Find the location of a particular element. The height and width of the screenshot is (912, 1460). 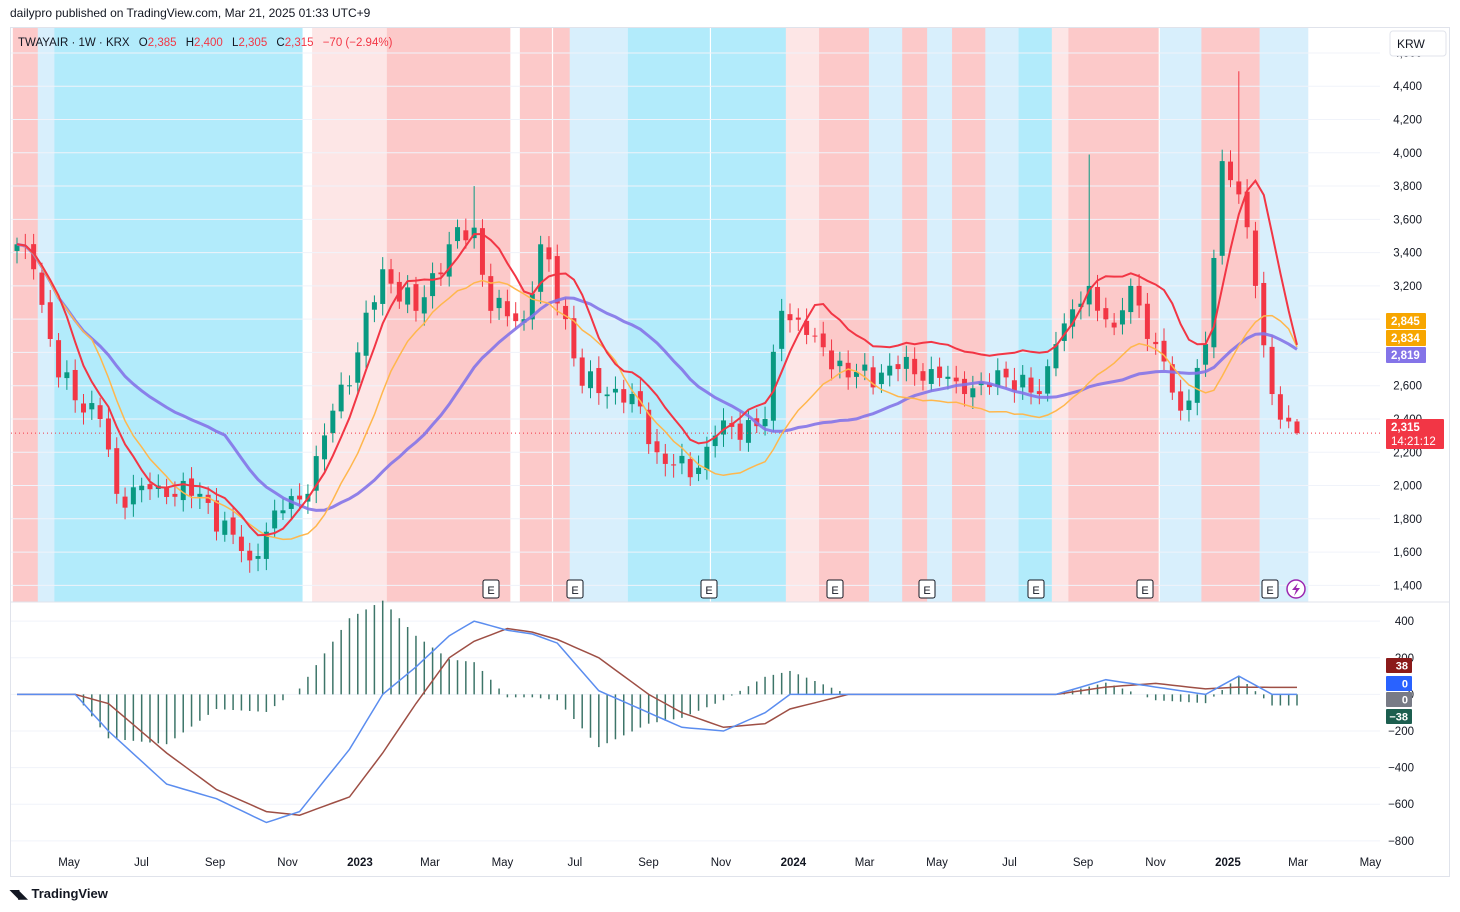

price-badge-label: 2,834 is located at coordinates (1405, 339).